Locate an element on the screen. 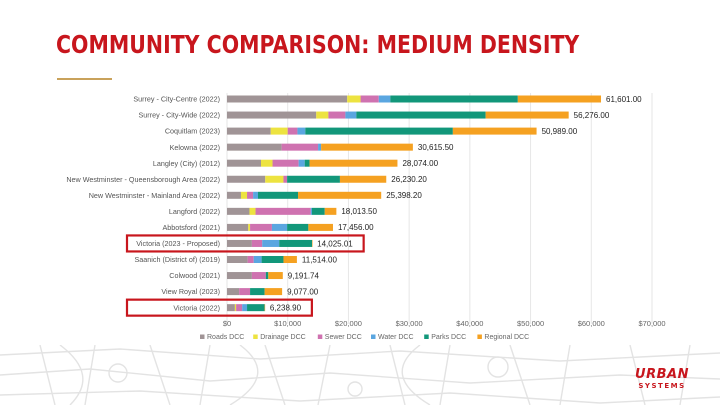 This screenshot has height=405, width=720. total-value-label: 28,074.00 is located at coordinates (420, 163).